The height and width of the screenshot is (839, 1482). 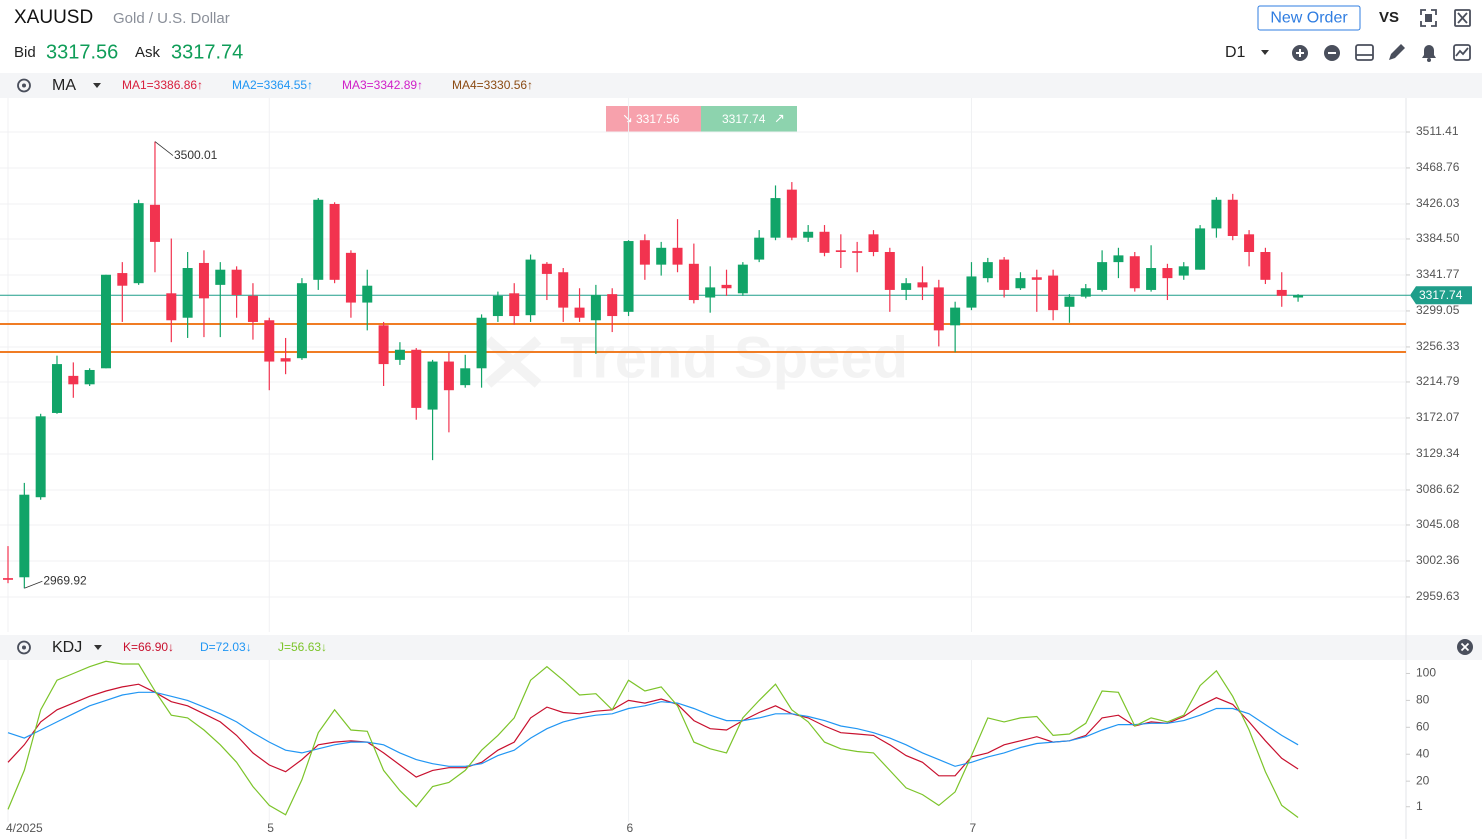 I want to click on new-order-button, so click(x=1309, y=18).